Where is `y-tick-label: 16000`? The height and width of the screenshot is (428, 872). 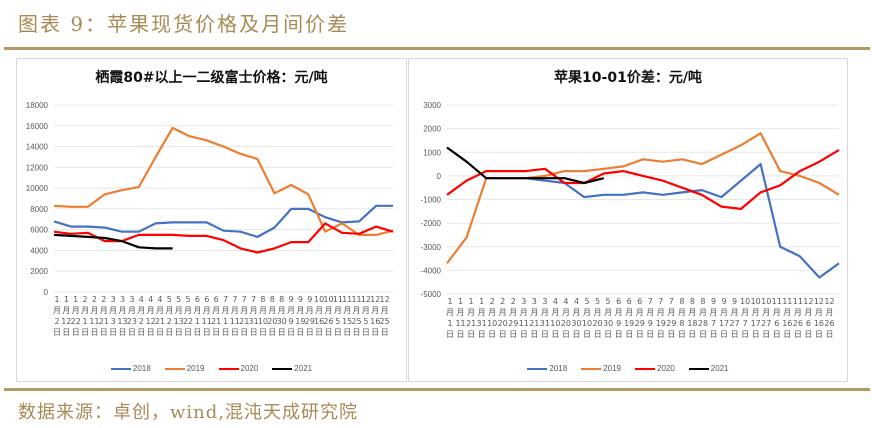 y-tick-label: 16000 is located at coordinates (37, 126).